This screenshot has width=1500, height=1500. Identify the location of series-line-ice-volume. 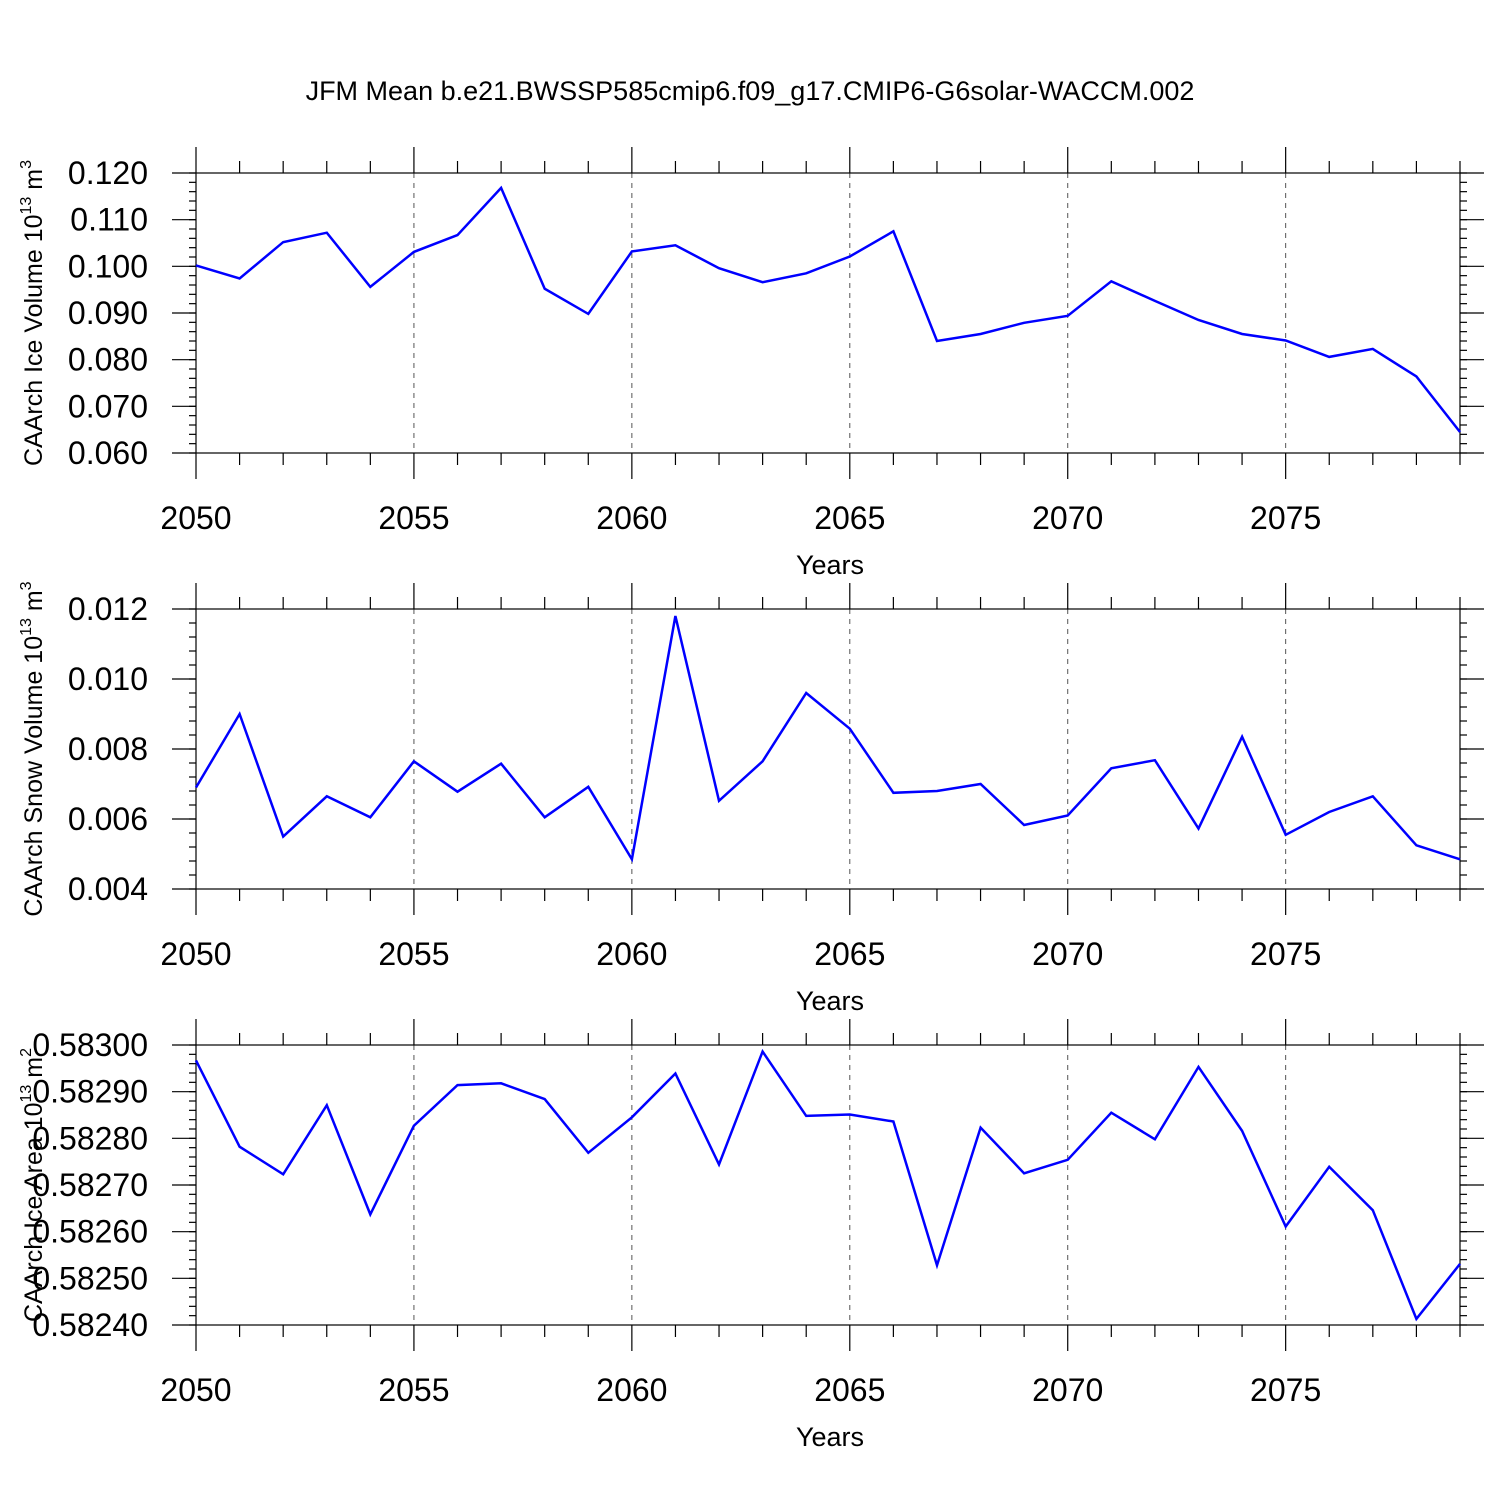
(828, 309).